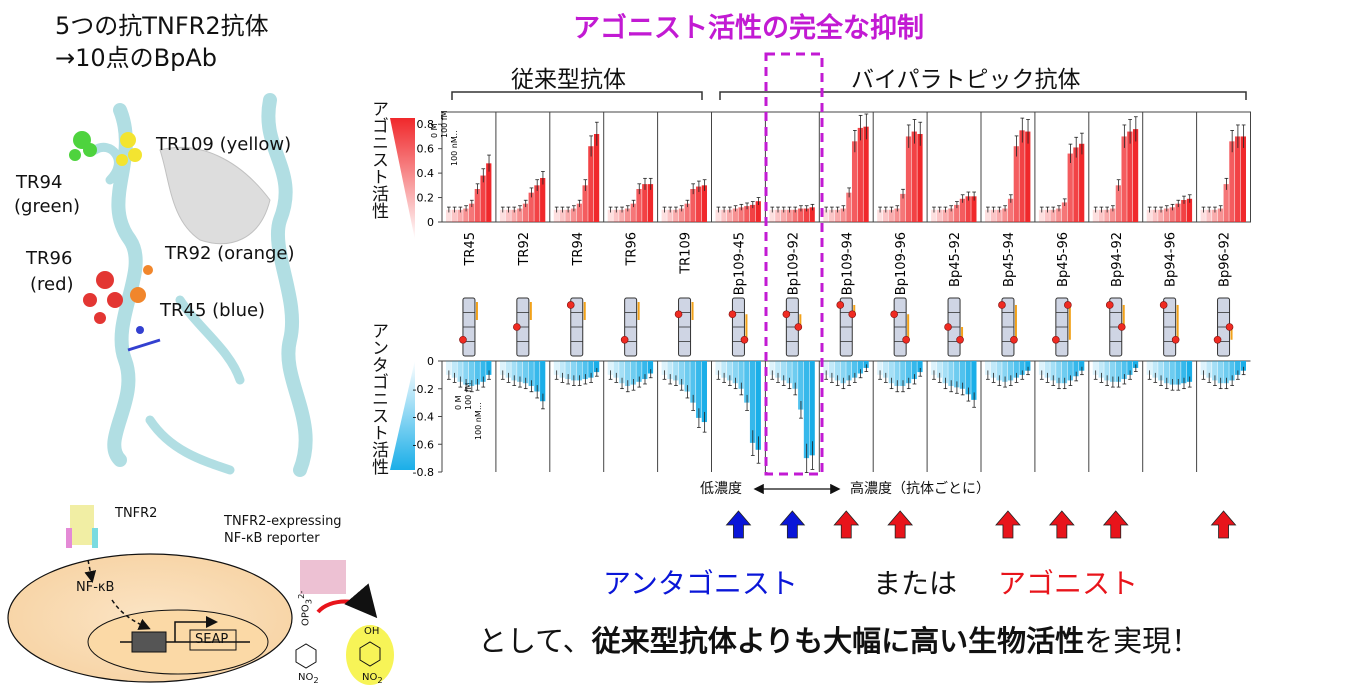  What do you see at coordinates (1171, 259) in the screenshot?
I see `category-label: Bp94-96` at bounding box center [1171, 259].